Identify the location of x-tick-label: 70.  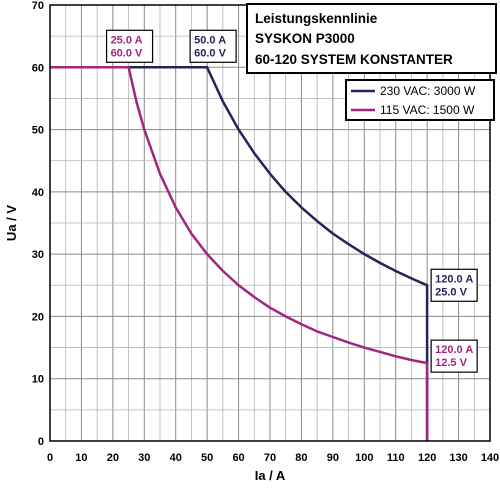
(270, 458).